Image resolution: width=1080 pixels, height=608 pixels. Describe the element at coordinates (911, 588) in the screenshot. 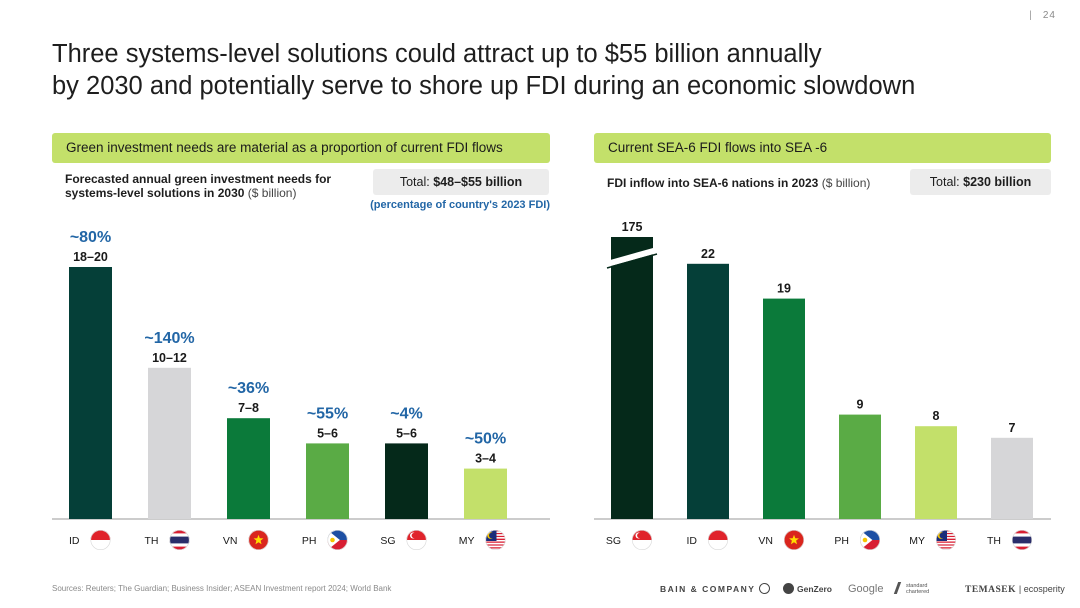

I see `standard-chartered-logo: standard chartered` at that location.